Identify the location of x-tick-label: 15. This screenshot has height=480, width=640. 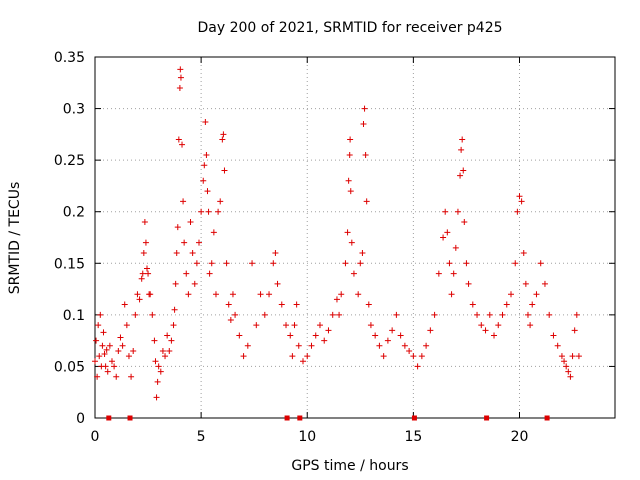
(413, 437).